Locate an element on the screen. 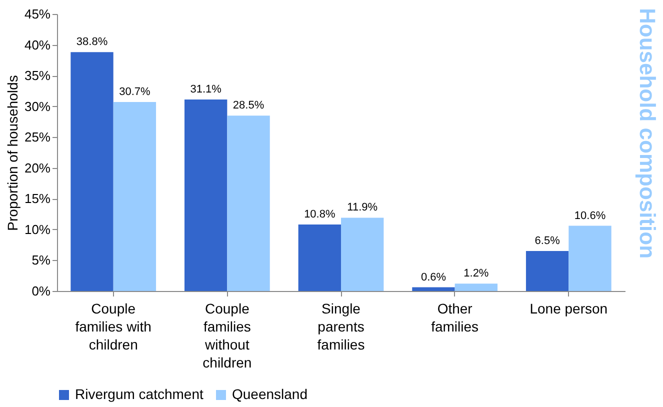 This screenshot has width=663, height=407. data-label: 6.5% is located at coordinates (547, 240).